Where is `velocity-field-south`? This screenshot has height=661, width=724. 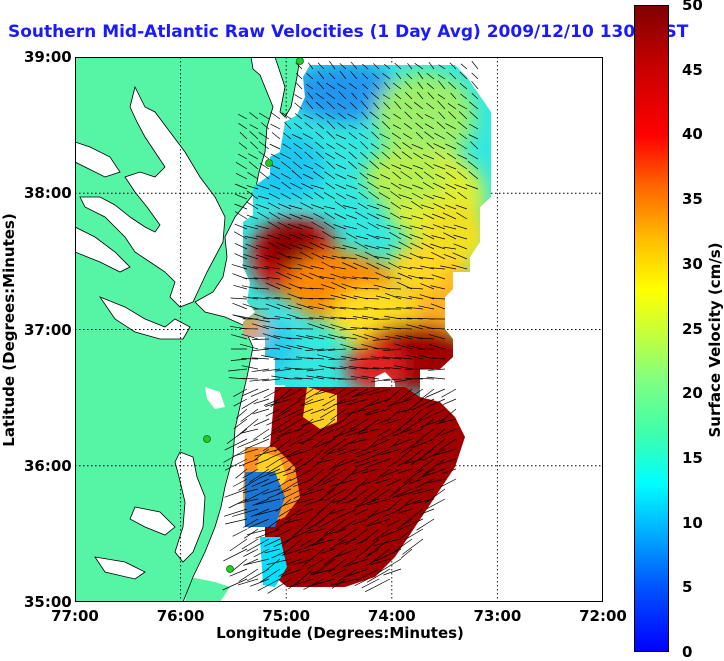 velocity-field-south is located at coordinates (354, 487).